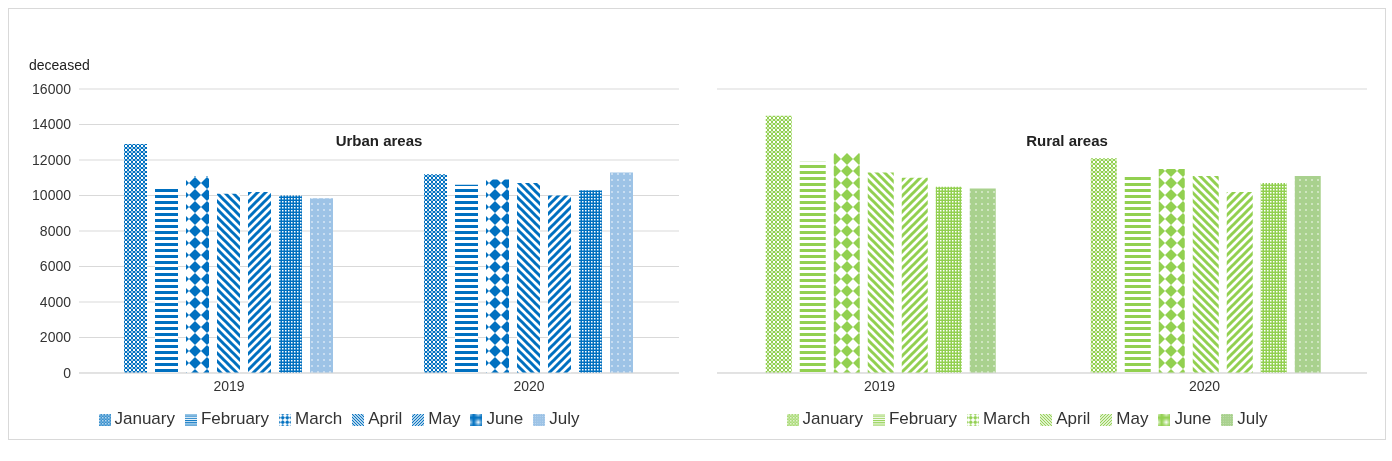  Describe the element at coordinates (1067, 140) in the screenshot. I see `text: Rural areas` at that location.